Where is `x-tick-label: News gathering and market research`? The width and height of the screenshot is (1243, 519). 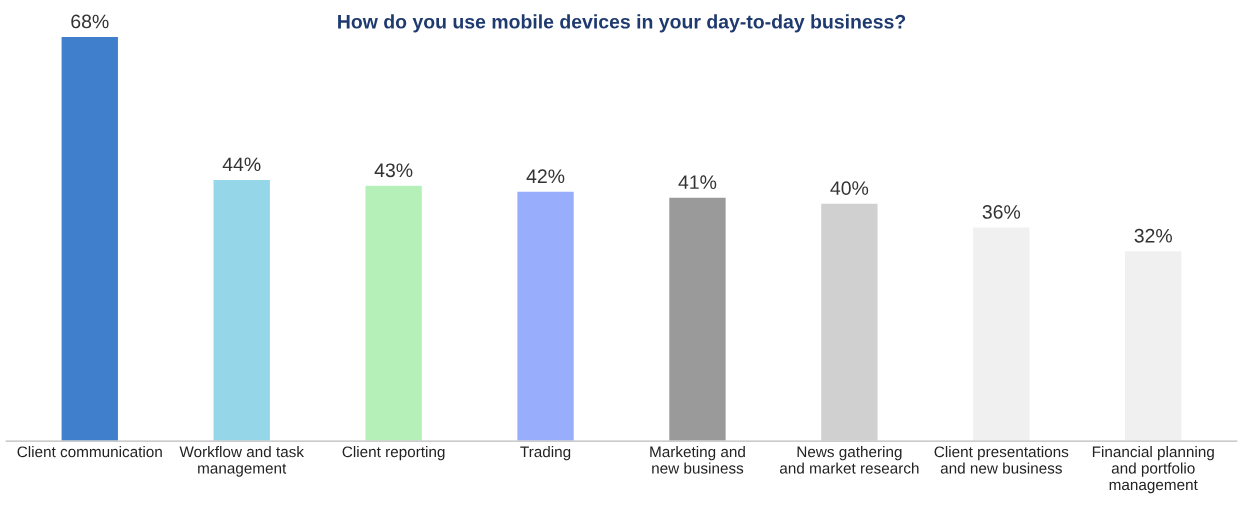
x-tick-label: News gathering and market research is located at coordinates (849, 460).